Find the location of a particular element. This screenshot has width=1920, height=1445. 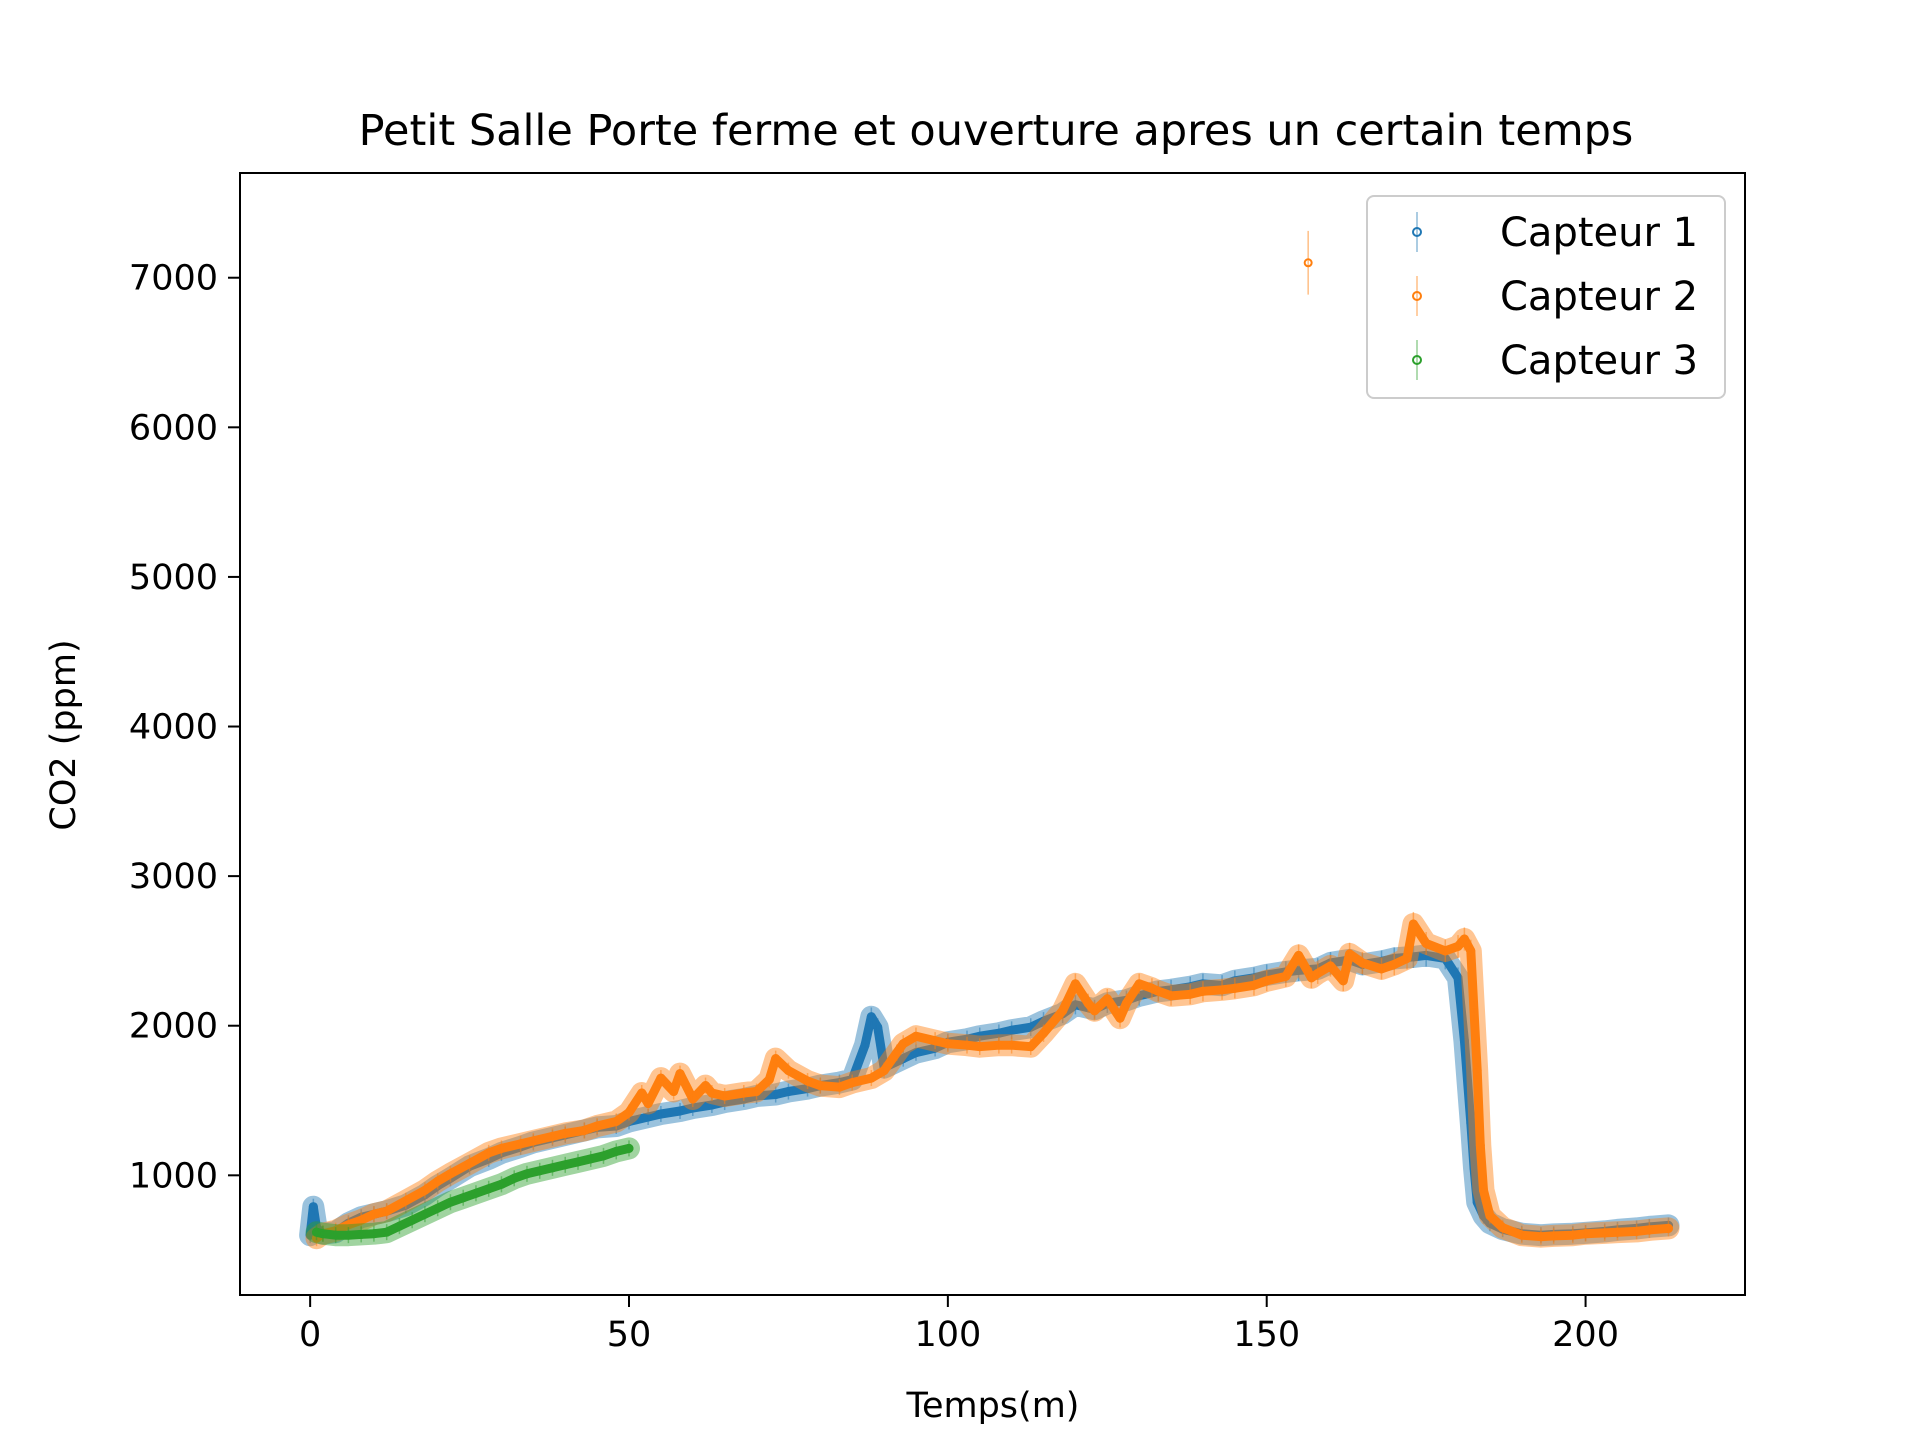

y-tick-label: 4000 is located at coordinates (173, 728).